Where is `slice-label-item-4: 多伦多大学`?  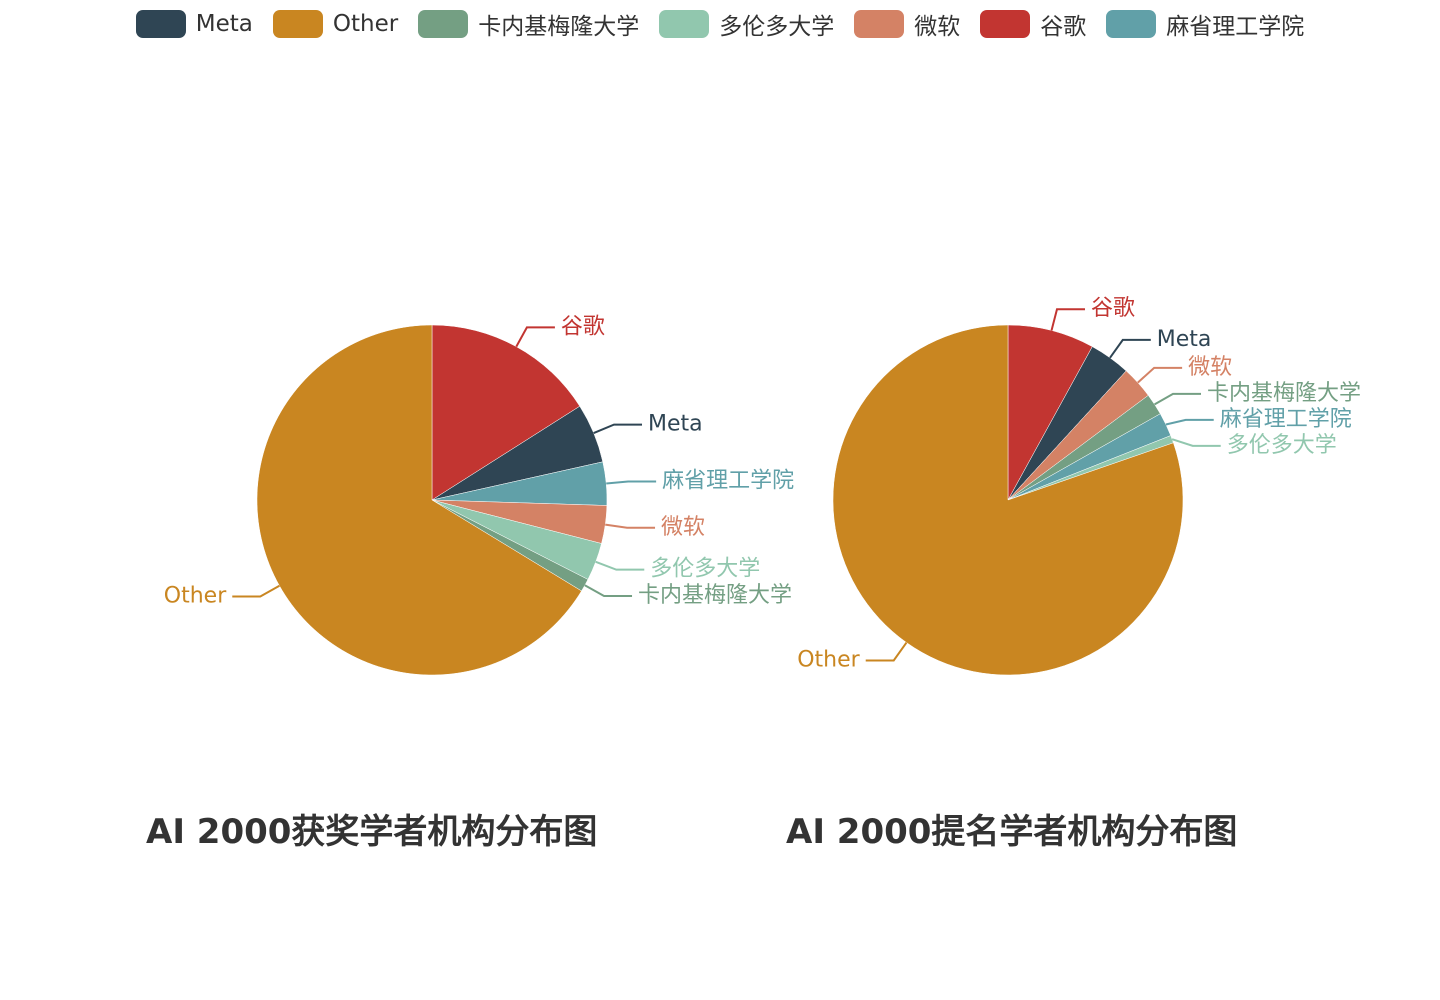
slice-label-item-4: 多伦多大学 is located at coordinates (705, 569).